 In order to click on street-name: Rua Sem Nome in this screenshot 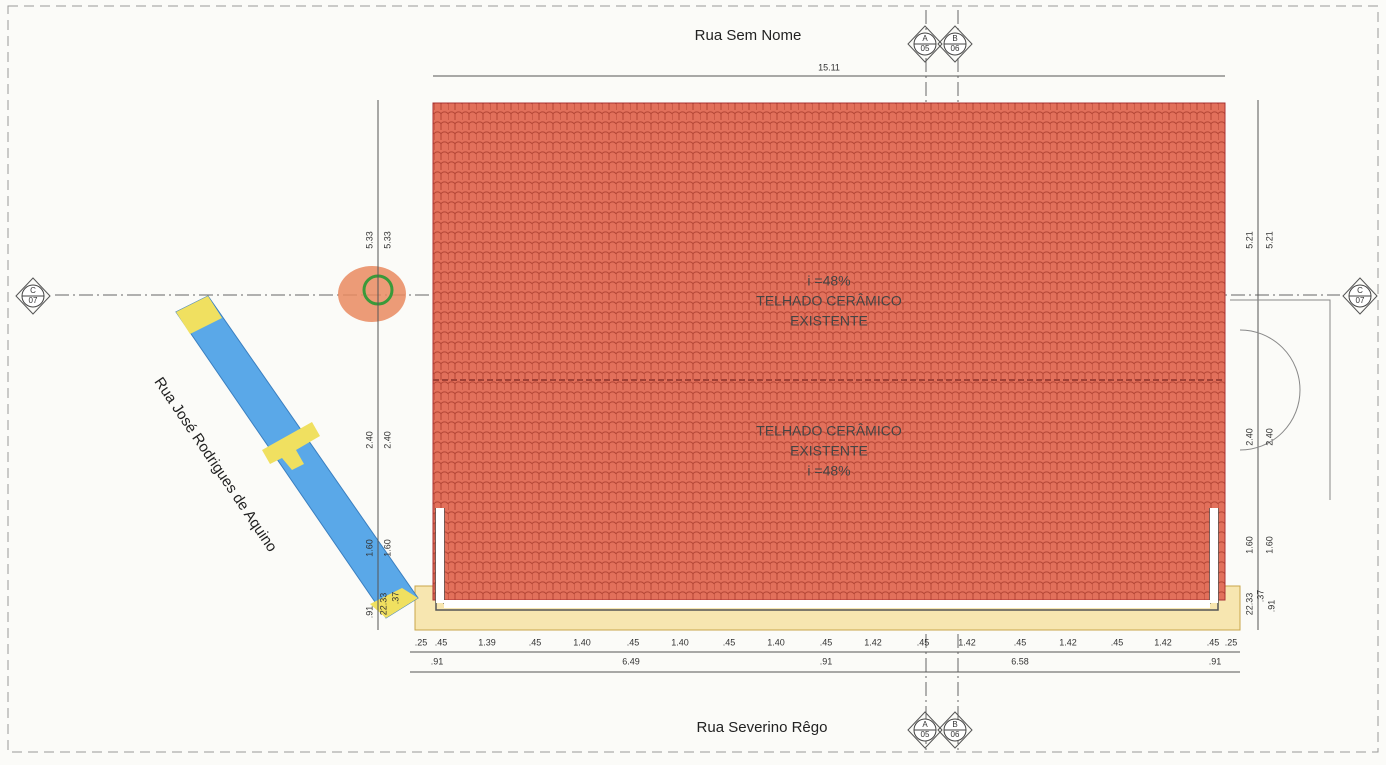, I will do `click(748, 35)`.